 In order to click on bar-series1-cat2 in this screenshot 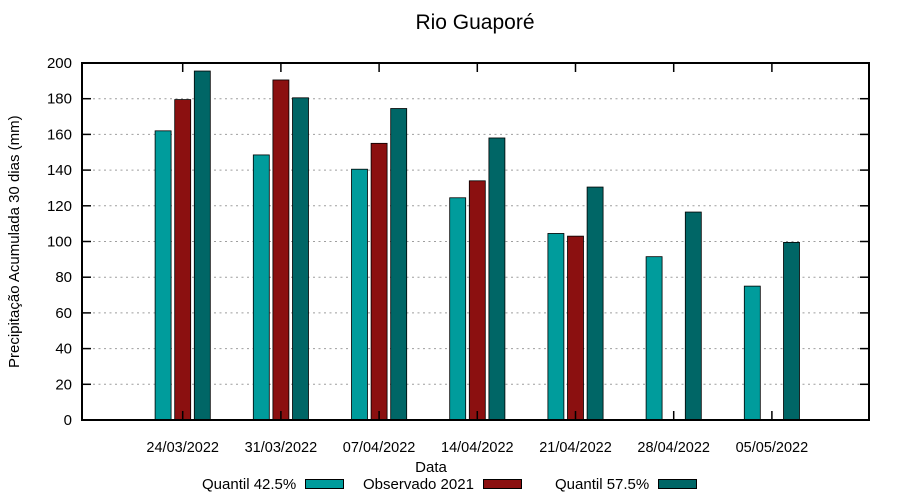, I will do `click(379, 281)`.